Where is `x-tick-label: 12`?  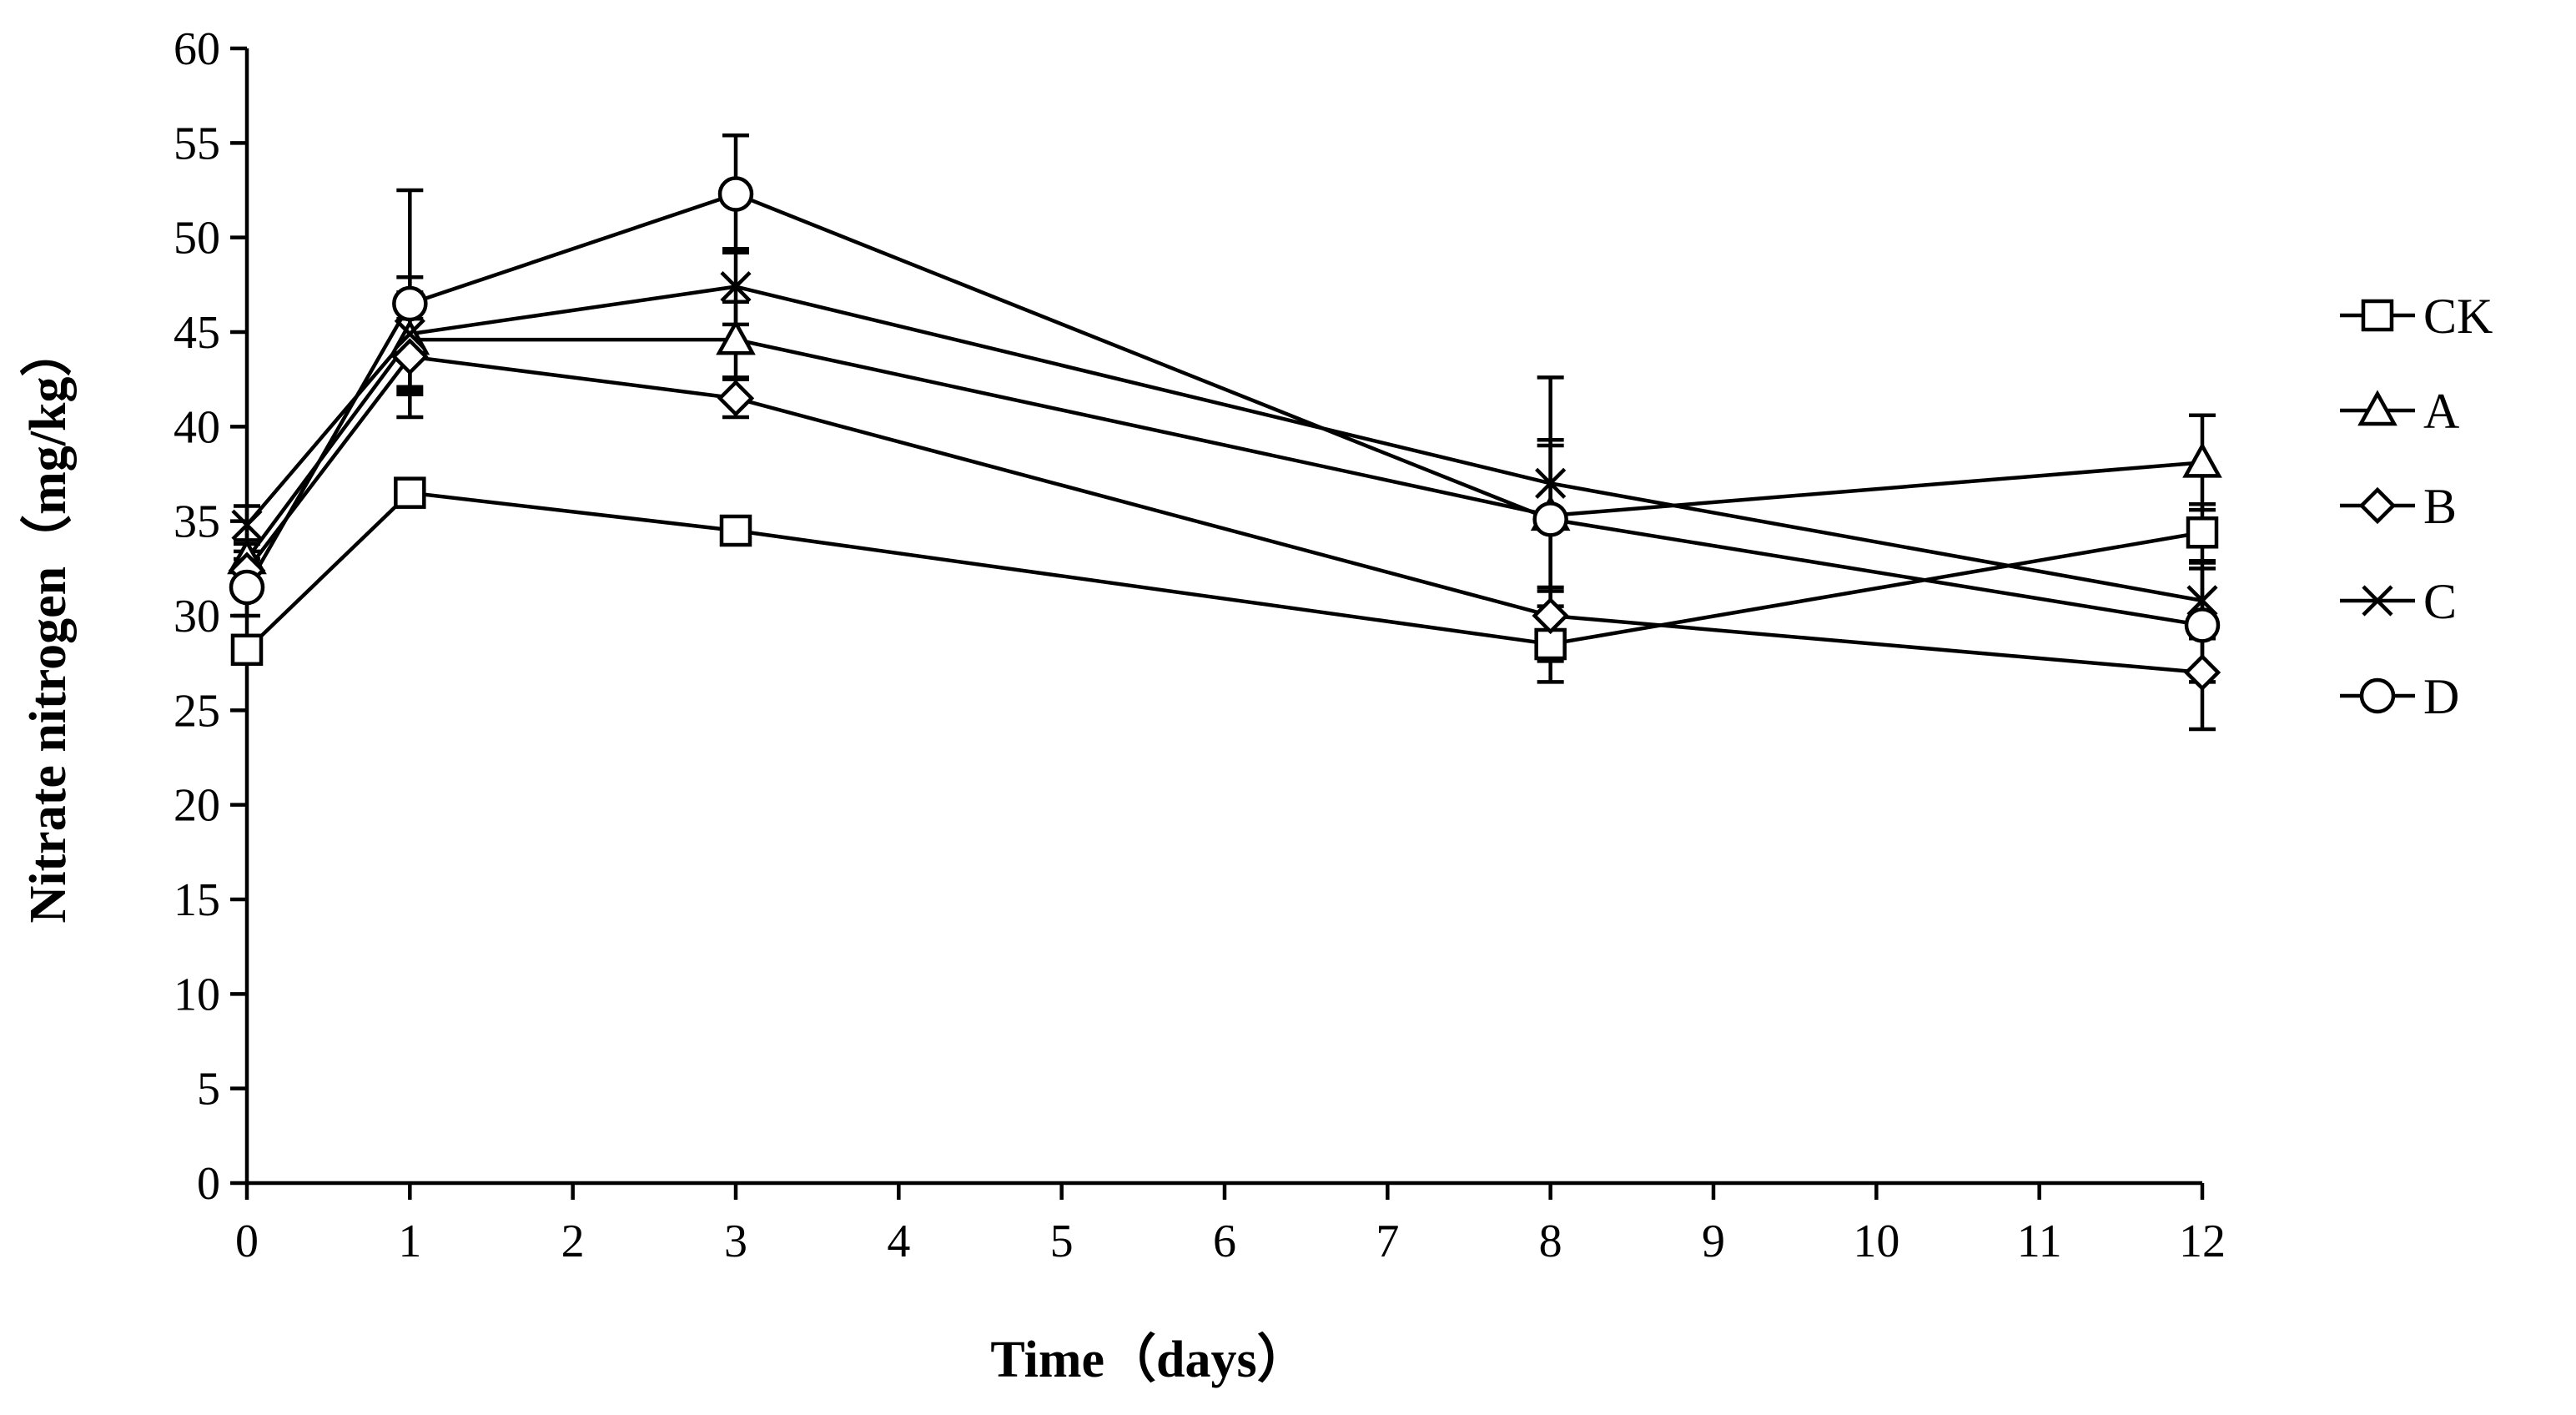 x-tick-label: 12 is located at coordinates (2202, 1241).